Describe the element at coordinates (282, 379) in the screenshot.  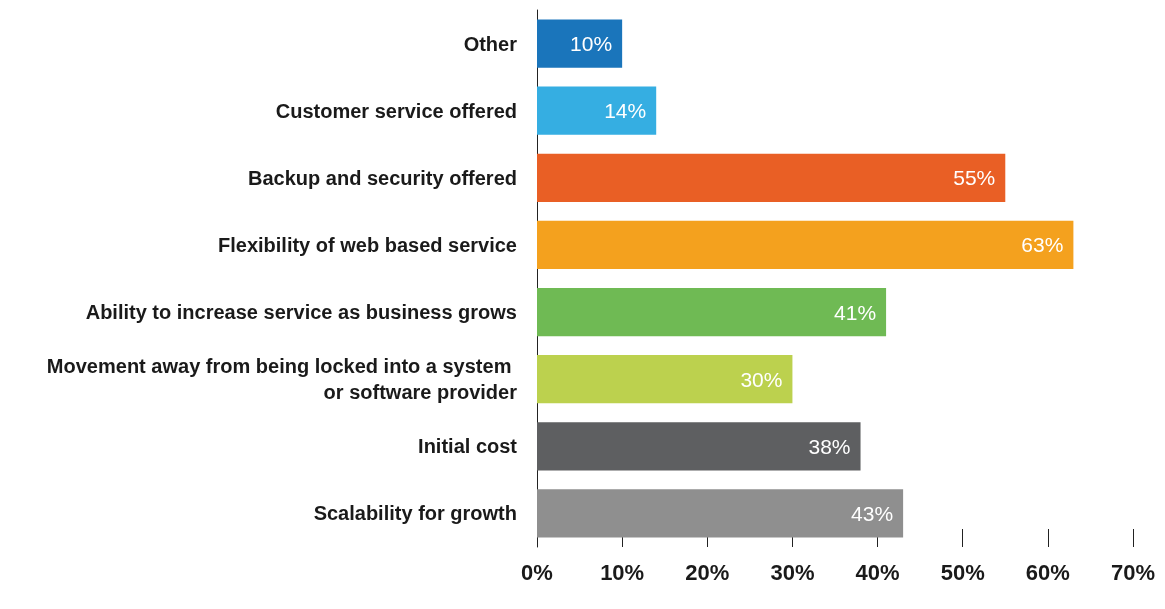
I see `y-tick-label: Movement away from being locked into a system or software provider` at that location.